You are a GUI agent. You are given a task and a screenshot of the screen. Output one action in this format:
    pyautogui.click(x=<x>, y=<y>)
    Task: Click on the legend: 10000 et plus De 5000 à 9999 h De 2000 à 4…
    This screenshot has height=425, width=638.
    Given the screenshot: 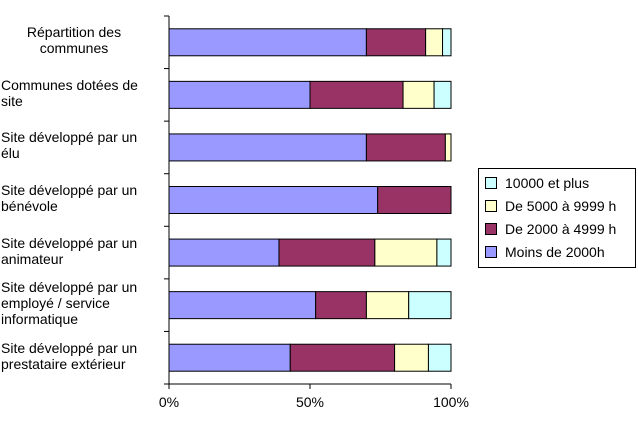 What is the action you would take?
    pyautogui.click(x=557, y=218)
    